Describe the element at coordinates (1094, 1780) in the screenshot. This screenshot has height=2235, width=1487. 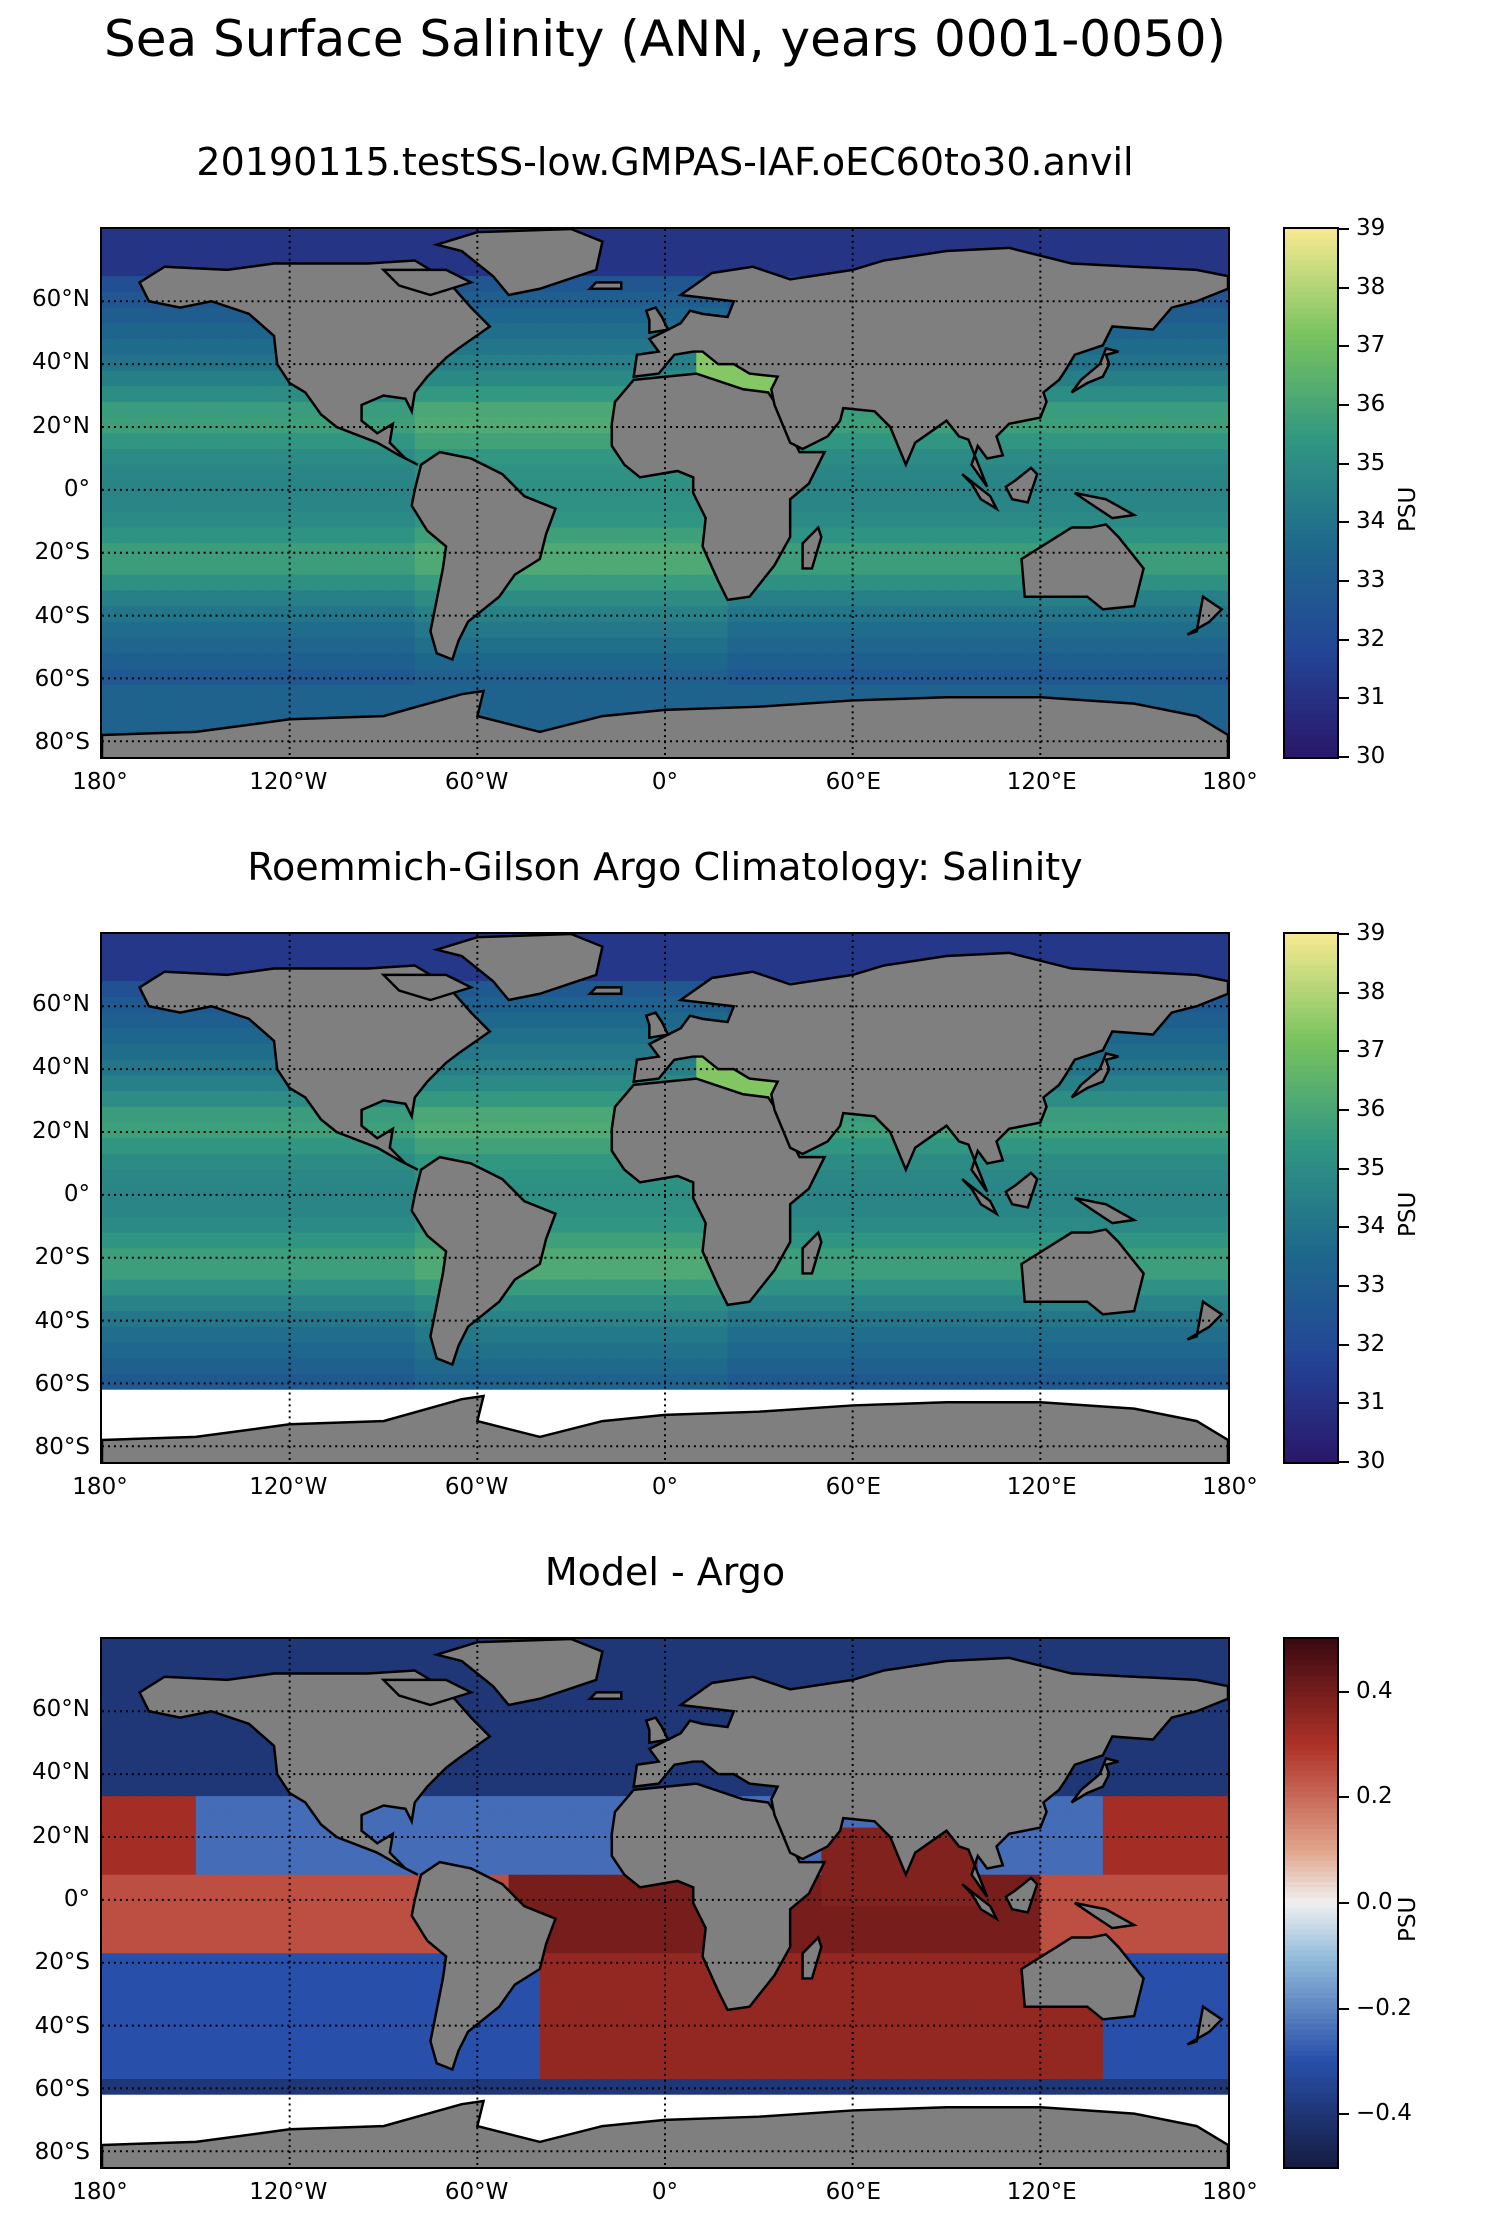
I see `japan-landmass` at that location.